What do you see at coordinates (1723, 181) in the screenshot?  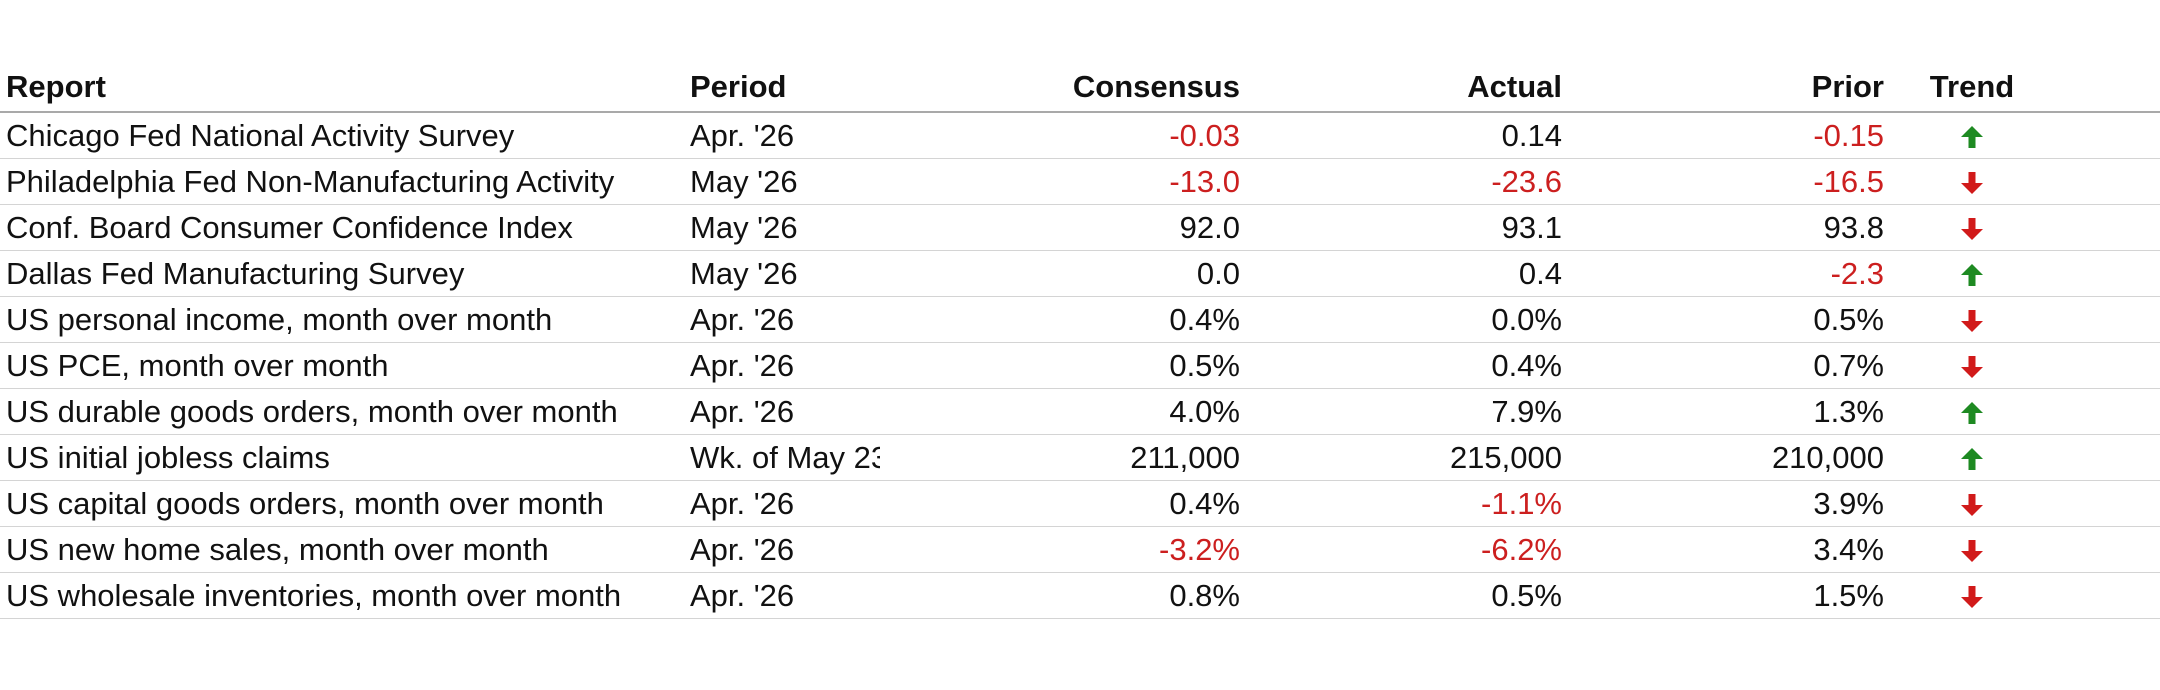 I see `prior-cell: -16.5` at bounding box center [1723, 181].